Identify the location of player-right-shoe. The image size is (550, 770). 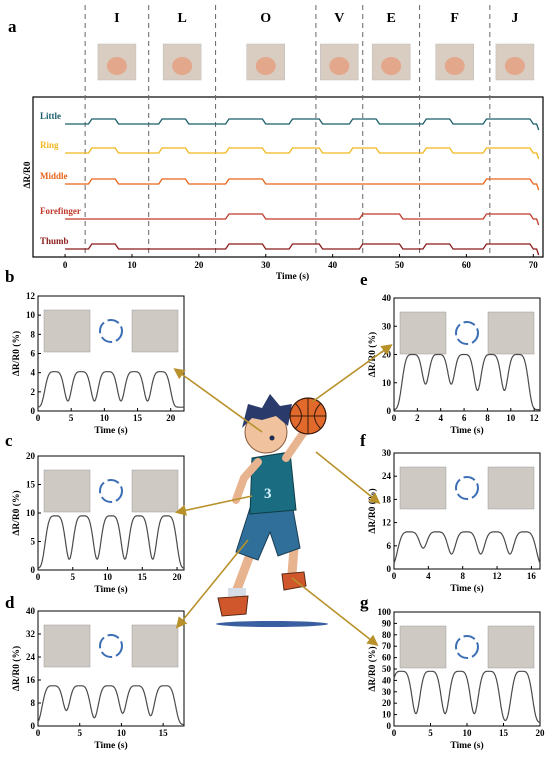
(294, 581).